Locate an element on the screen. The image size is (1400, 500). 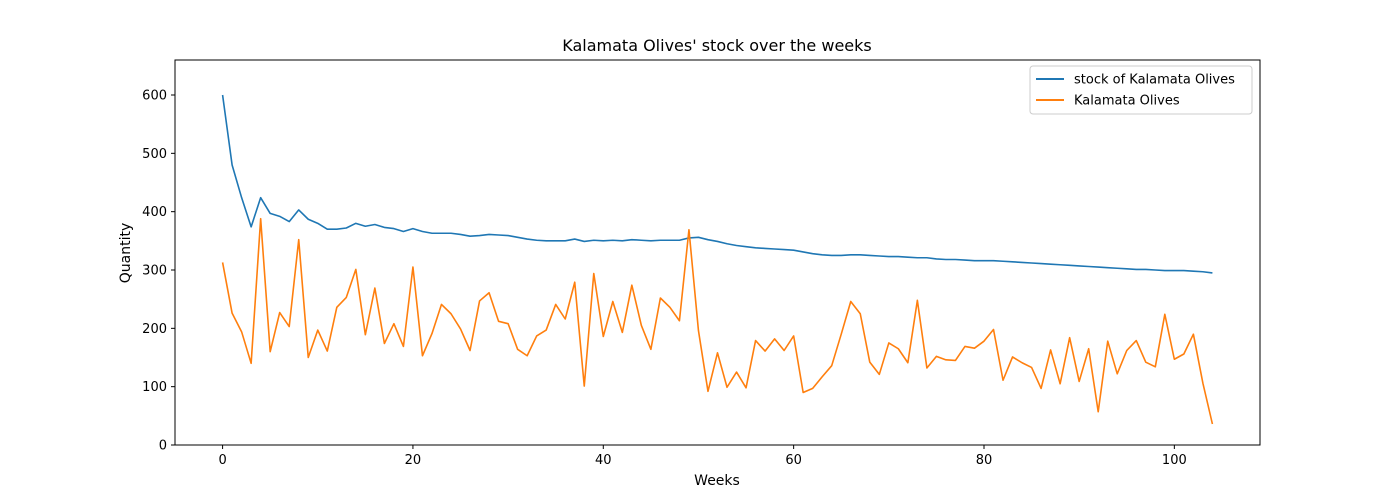
y-tick-label: 0 is located at coordinates (163, 446).